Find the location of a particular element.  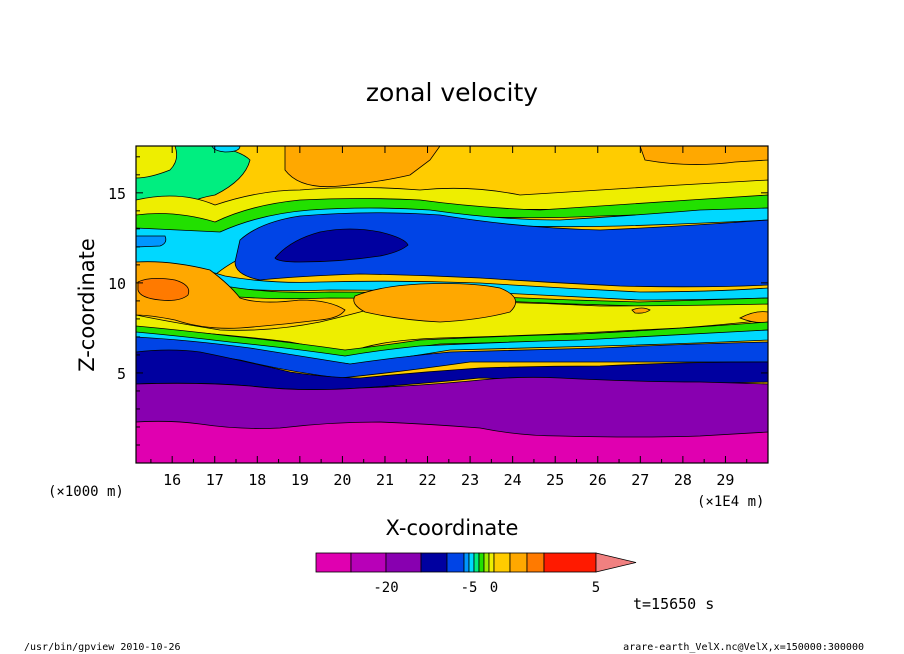

footer-right: arare-earth_VelX.nc@VelX,x=150000:300000 is located at coordinates (743, 647).